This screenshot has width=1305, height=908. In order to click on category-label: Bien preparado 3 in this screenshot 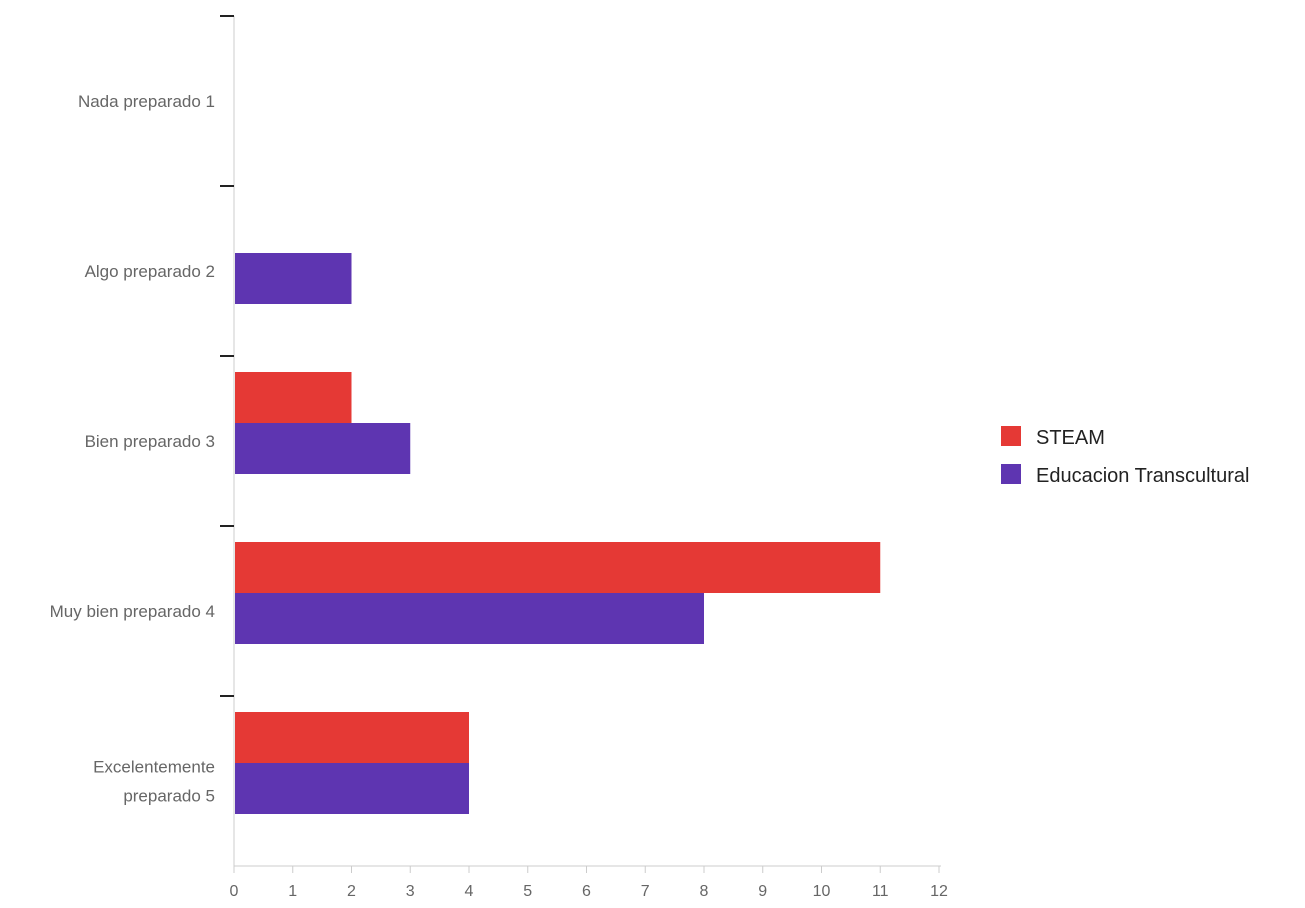, I will do `click(150, 441)`.